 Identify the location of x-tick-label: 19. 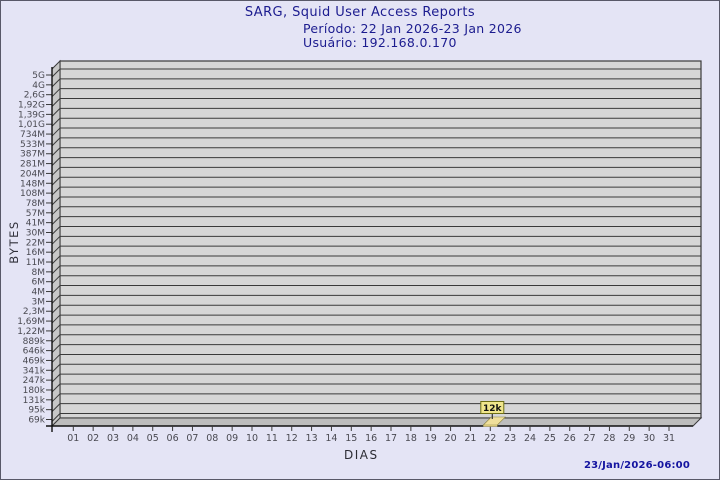
(431, 438).